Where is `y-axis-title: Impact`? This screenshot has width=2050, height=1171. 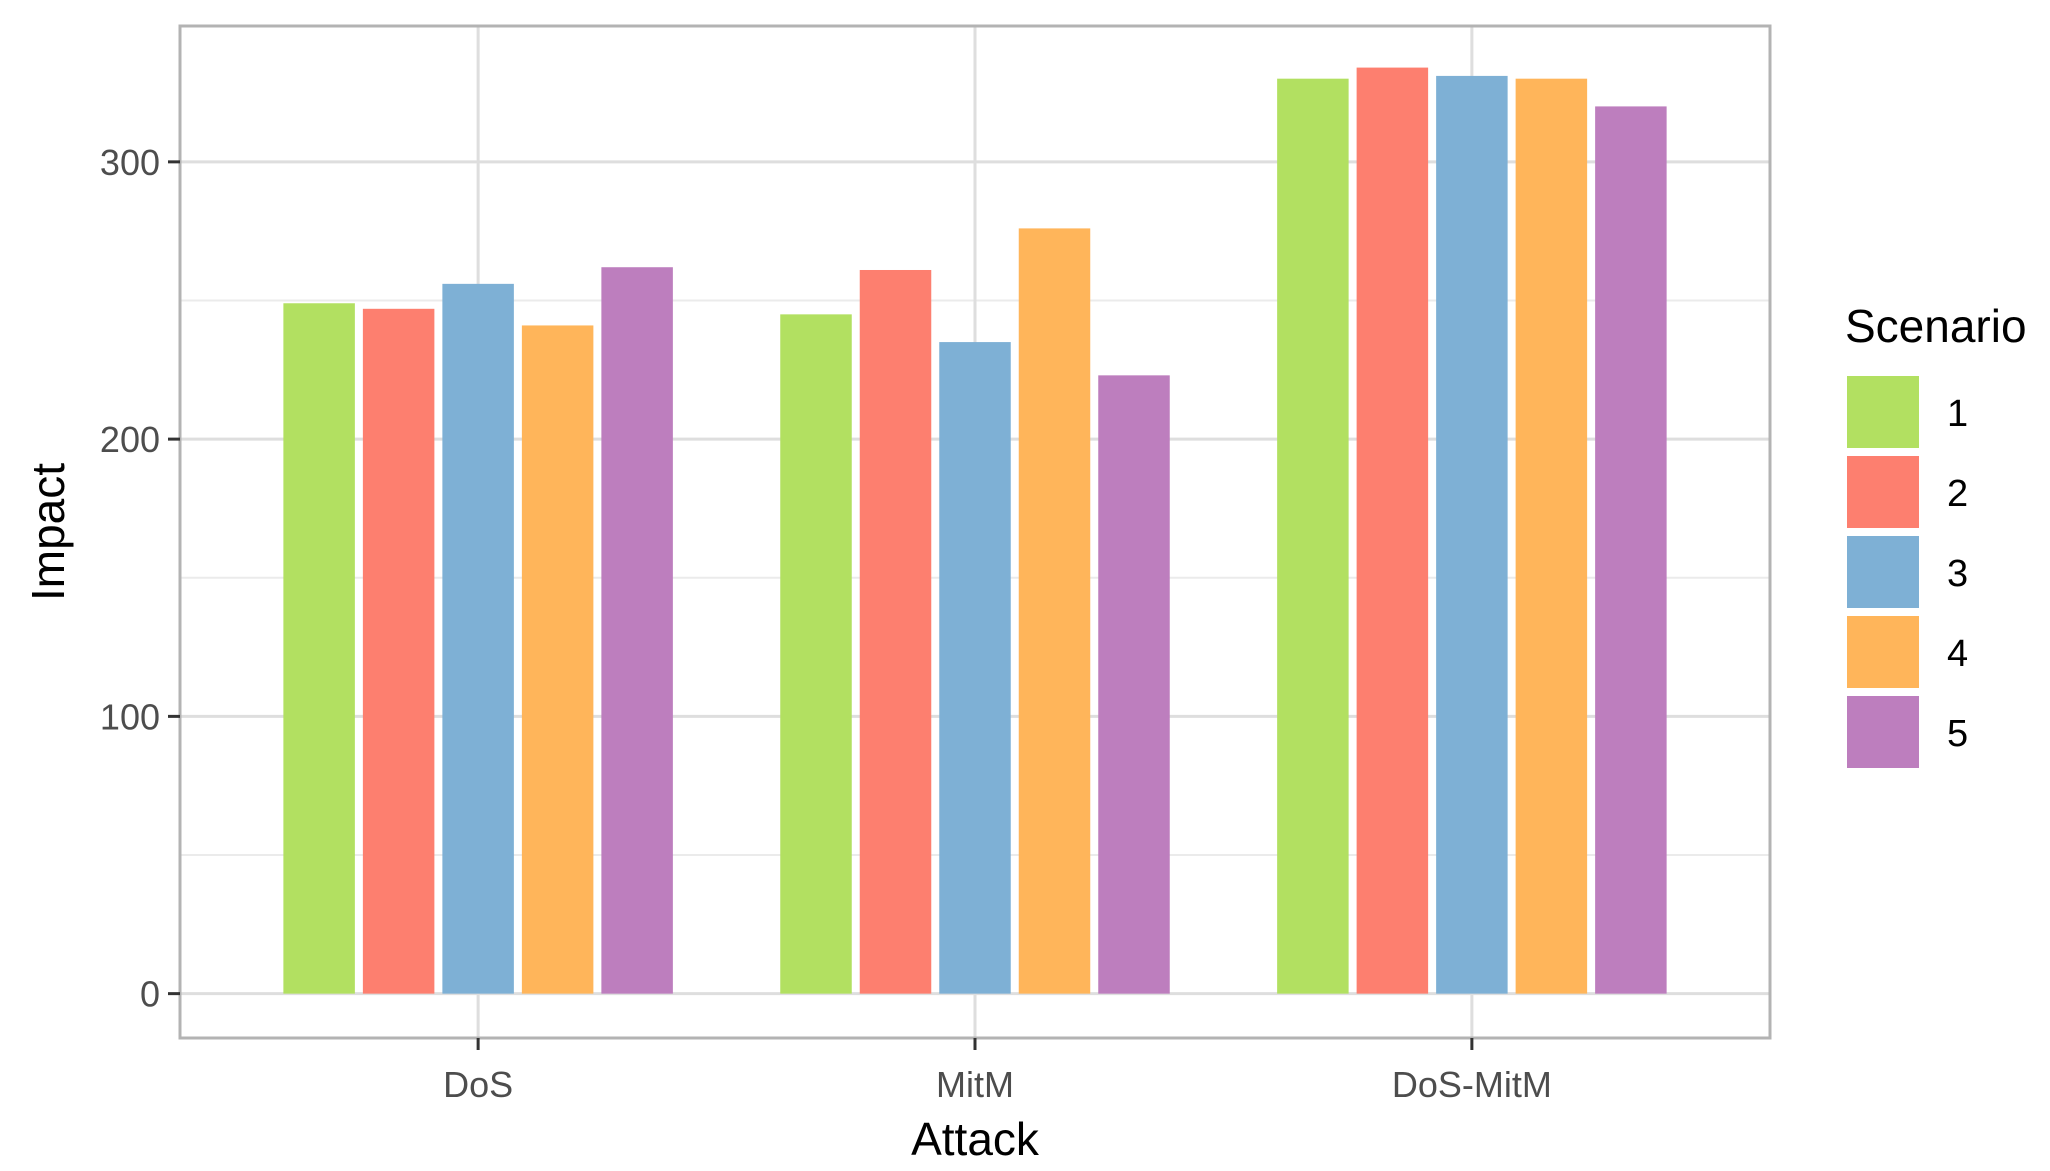 y-axis-title: Impact is located at coordinates (48, 532).